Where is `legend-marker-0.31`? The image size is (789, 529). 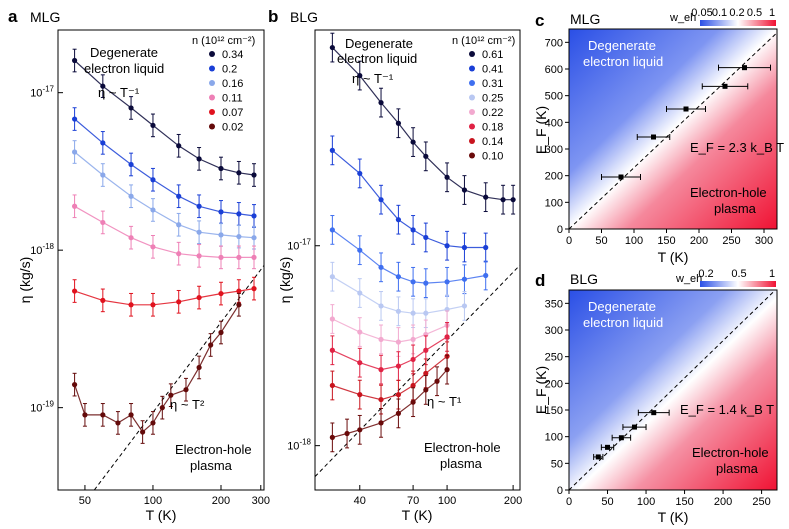 legend-marker-0.31 is located at coordinates (472, 83).